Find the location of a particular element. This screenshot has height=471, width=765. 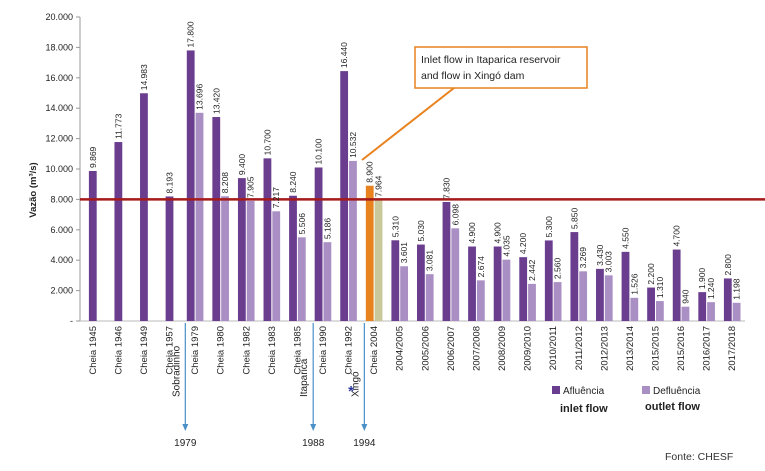

data-label-inflow: 4.700 is located at coordinates (677, 236).